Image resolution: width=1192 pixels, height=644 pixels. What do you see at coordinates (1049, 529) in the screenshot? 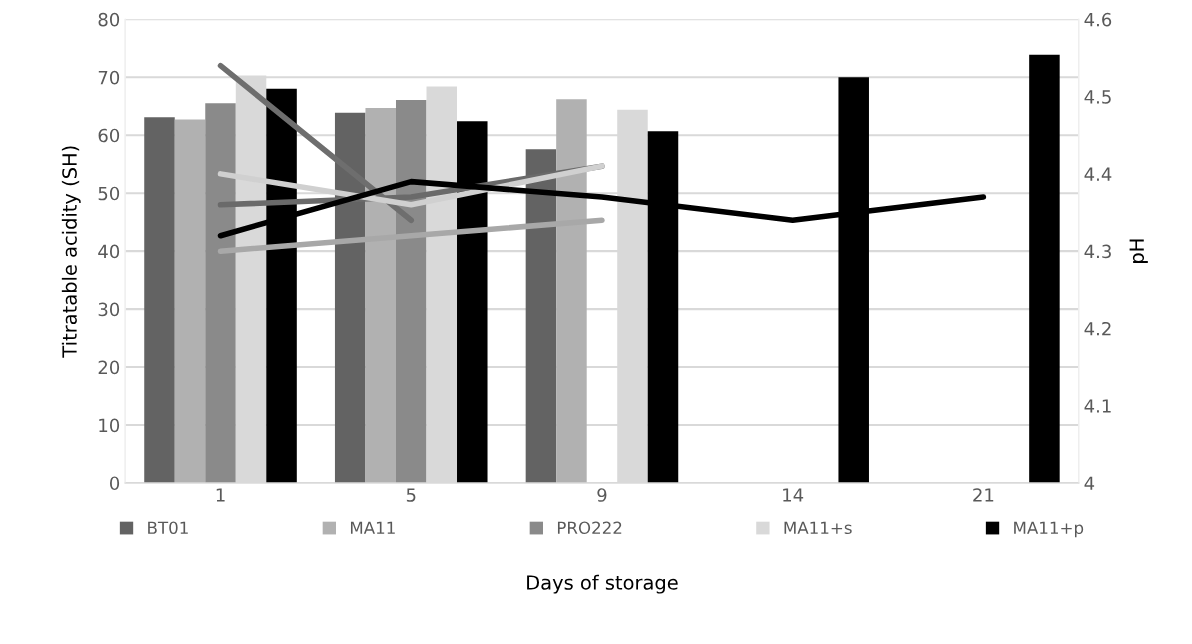
I see `legend-label: MA11+p` at bounding box center [1049, 529].